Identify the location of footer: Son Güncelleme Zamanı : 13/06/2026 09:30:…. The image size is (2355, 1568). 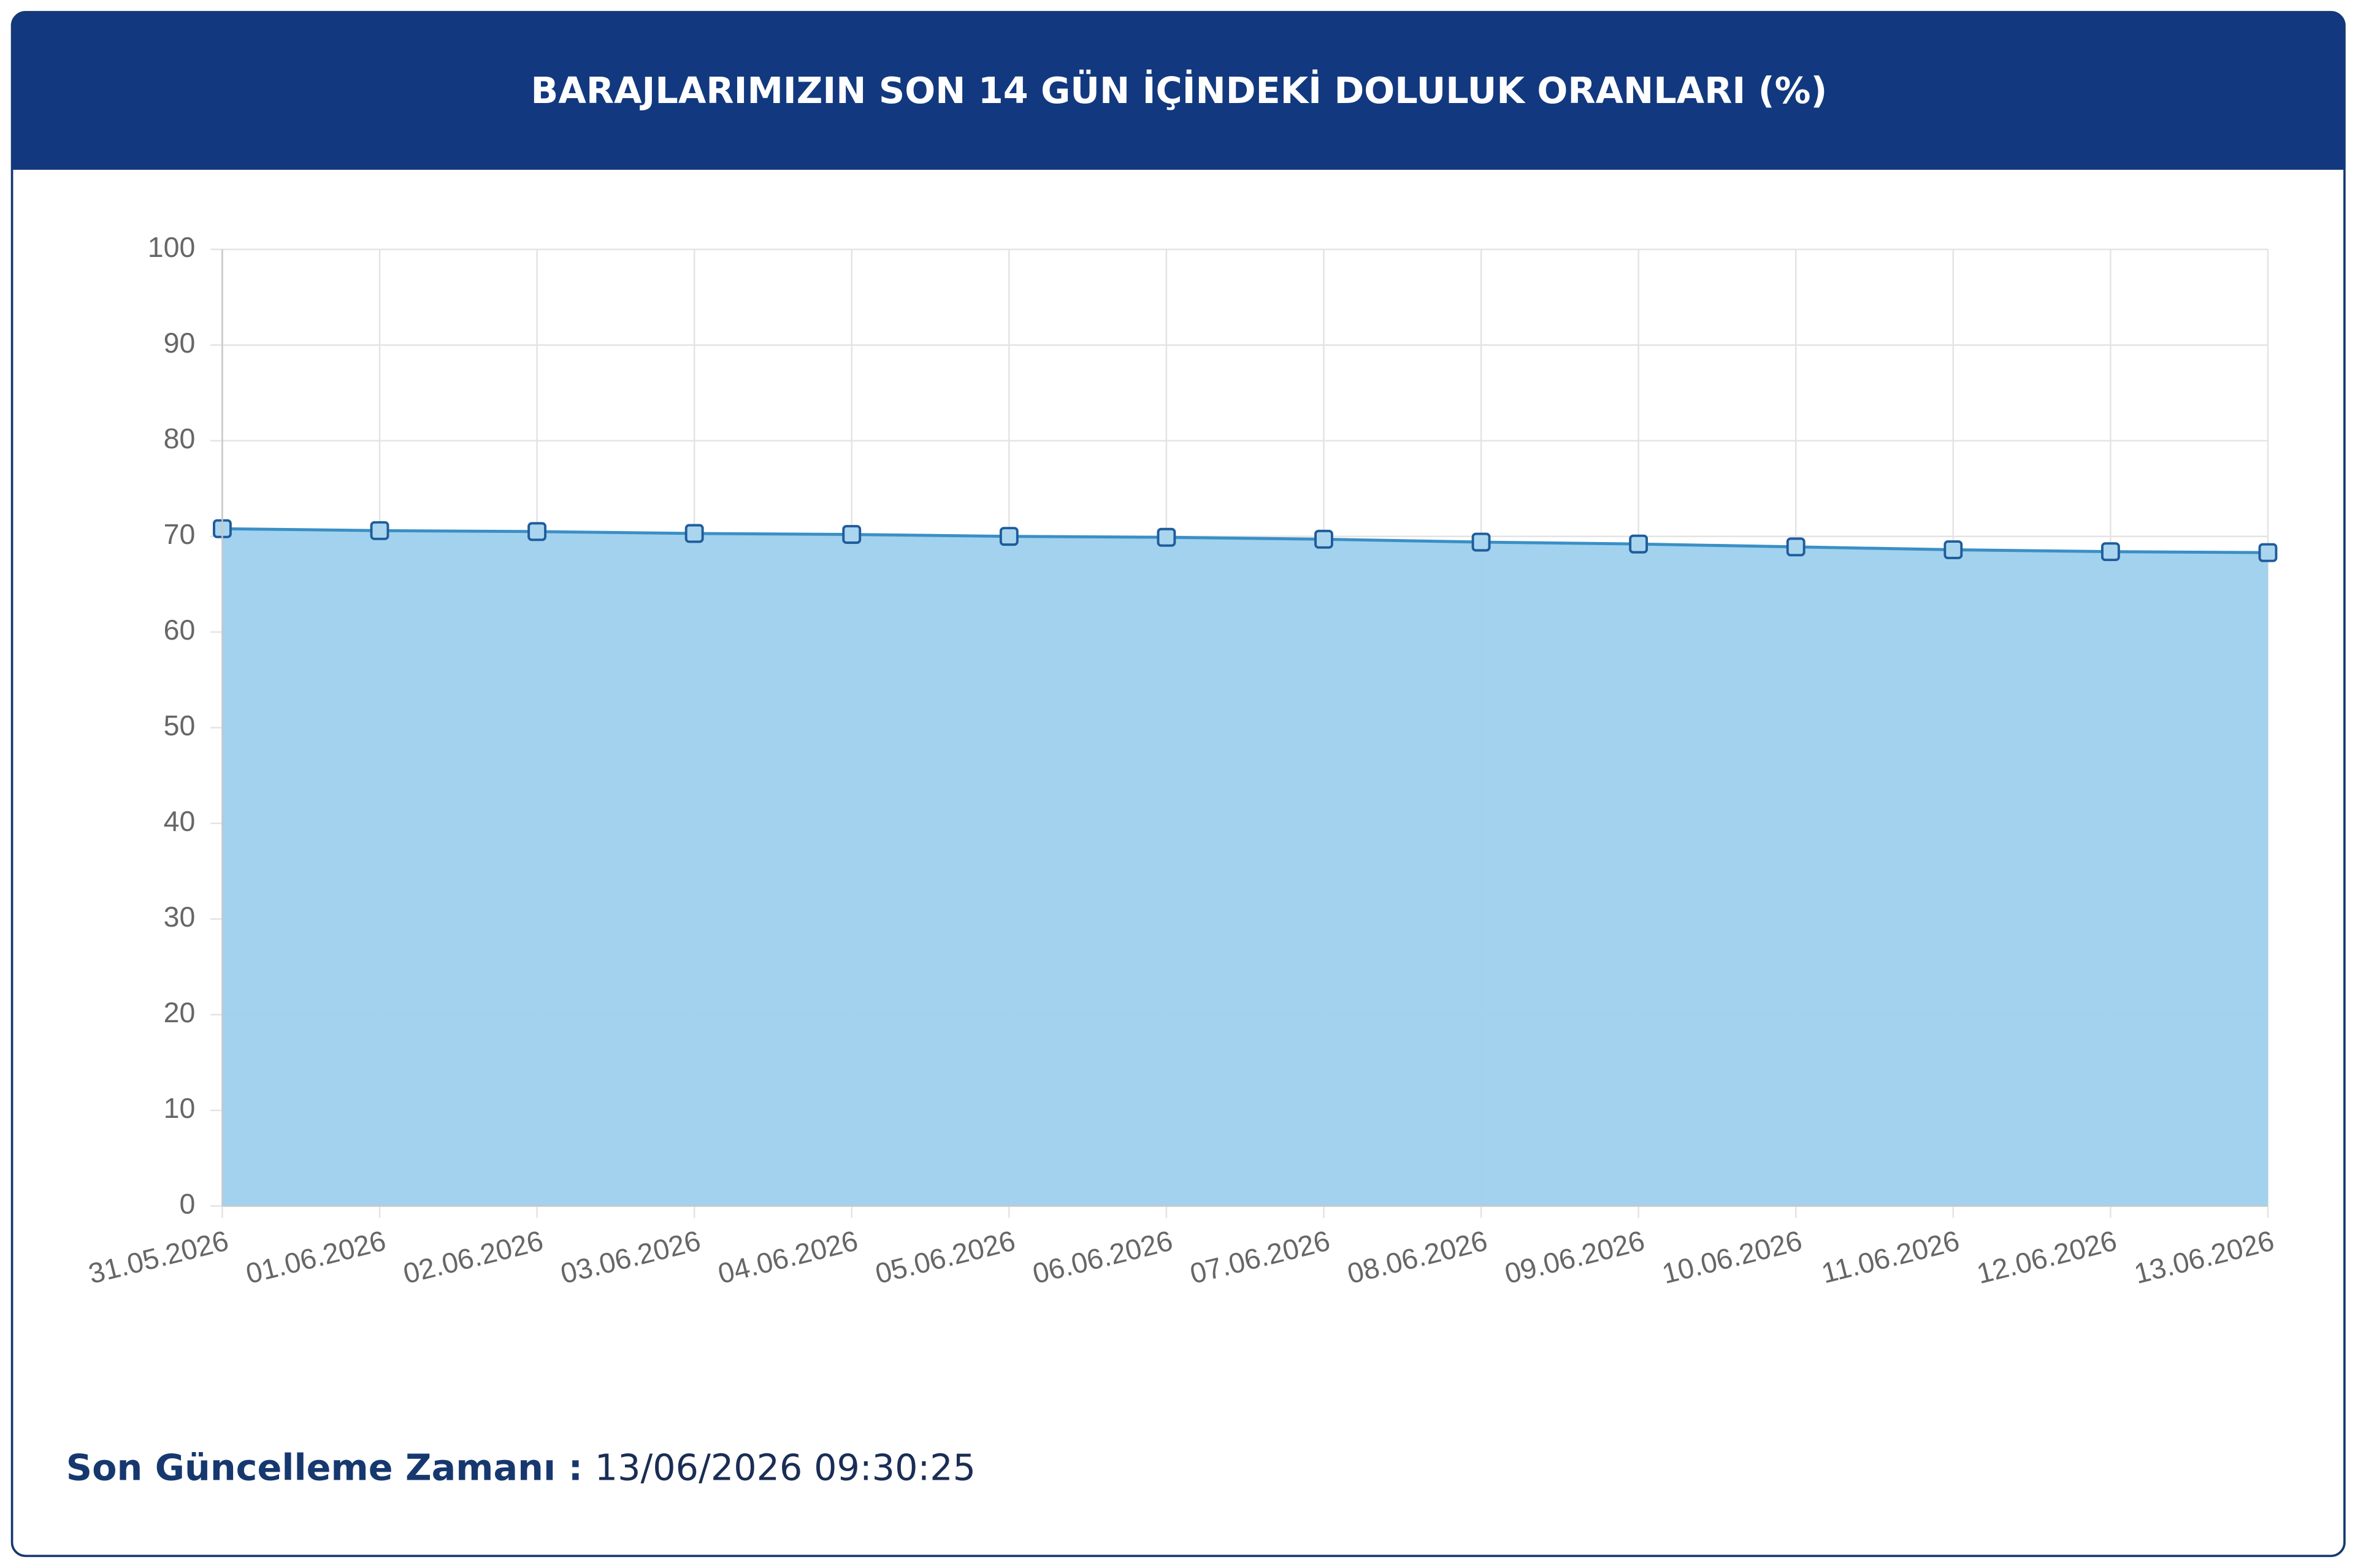
(521, 1468).